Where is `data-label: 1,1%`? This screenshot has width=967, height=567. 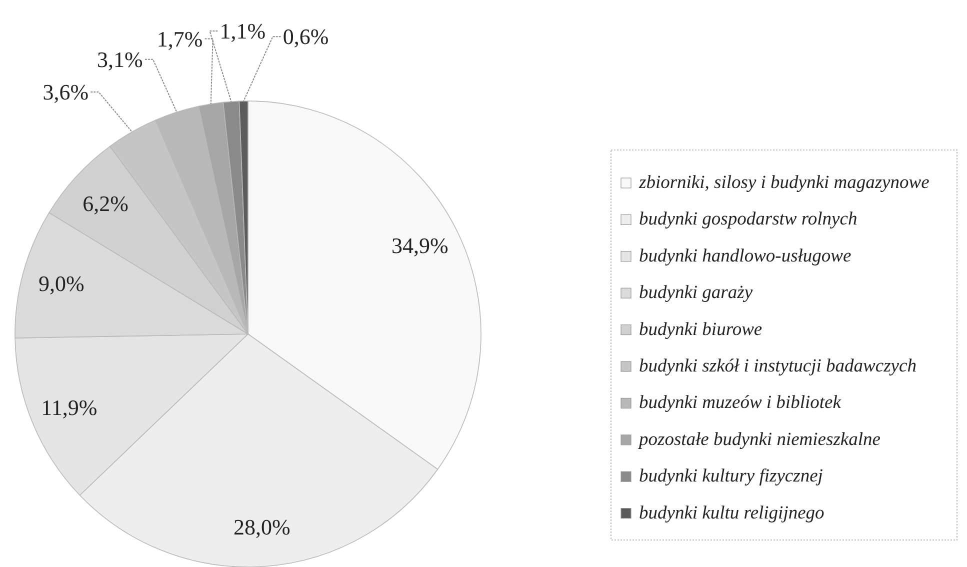
data-label: 1,1% is located at coordinates (243, 31).